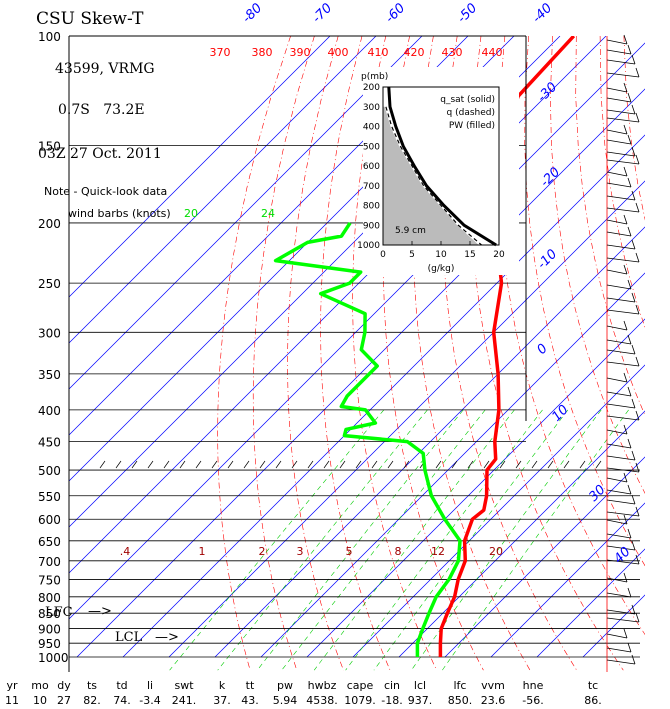  What do you see at coordinates (414, 52) in the screenshot?
I see `theta-label: 420` at bounding box center [414, 52].